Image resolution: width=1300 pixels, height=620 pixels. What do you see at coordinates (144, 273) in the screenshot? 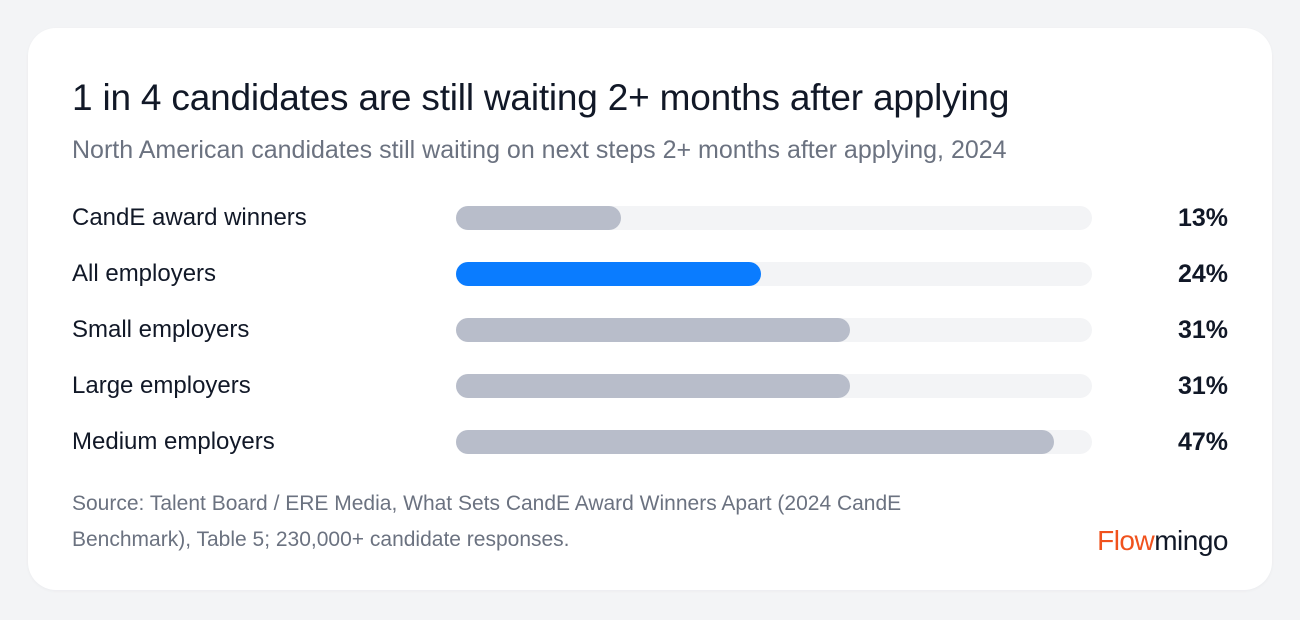
I see `category-label: All employers` at bounding box center [144, 273].